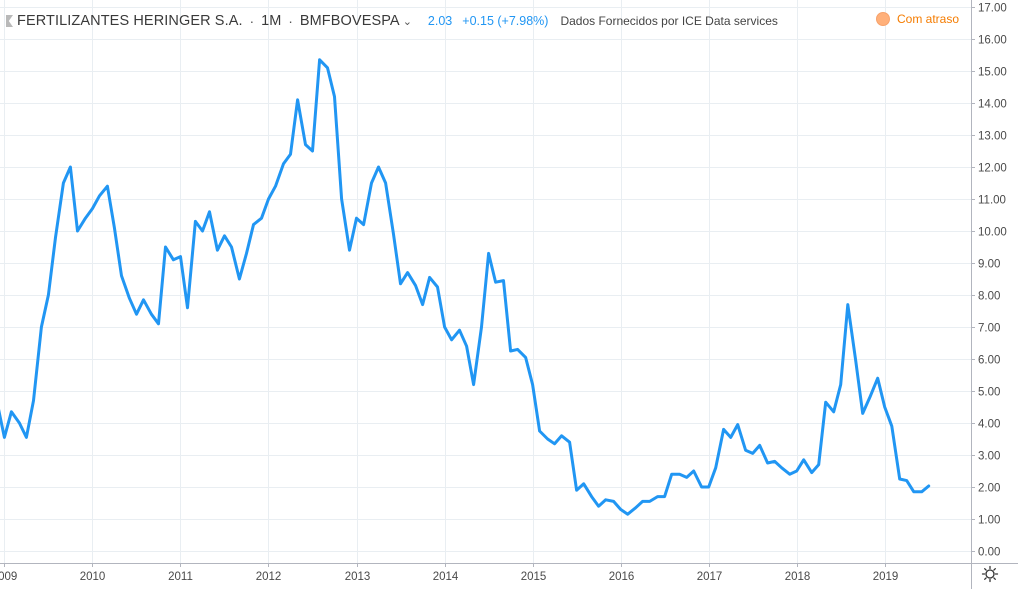  Describe the element at coordinates (989, 297) in the screenshot. I see `y-tick-label: 8.00` at that location.